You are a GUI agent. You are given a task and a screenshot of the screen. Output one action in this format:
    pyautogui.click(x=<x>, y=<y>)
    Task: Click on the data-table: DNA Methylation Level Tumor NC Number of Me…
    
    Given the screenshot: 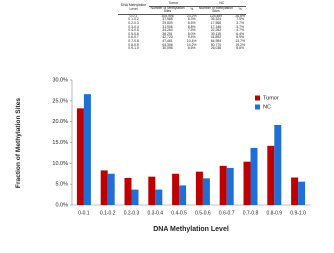 What is the action you would take?
    pyautogui.click(x=182, y=26)
    